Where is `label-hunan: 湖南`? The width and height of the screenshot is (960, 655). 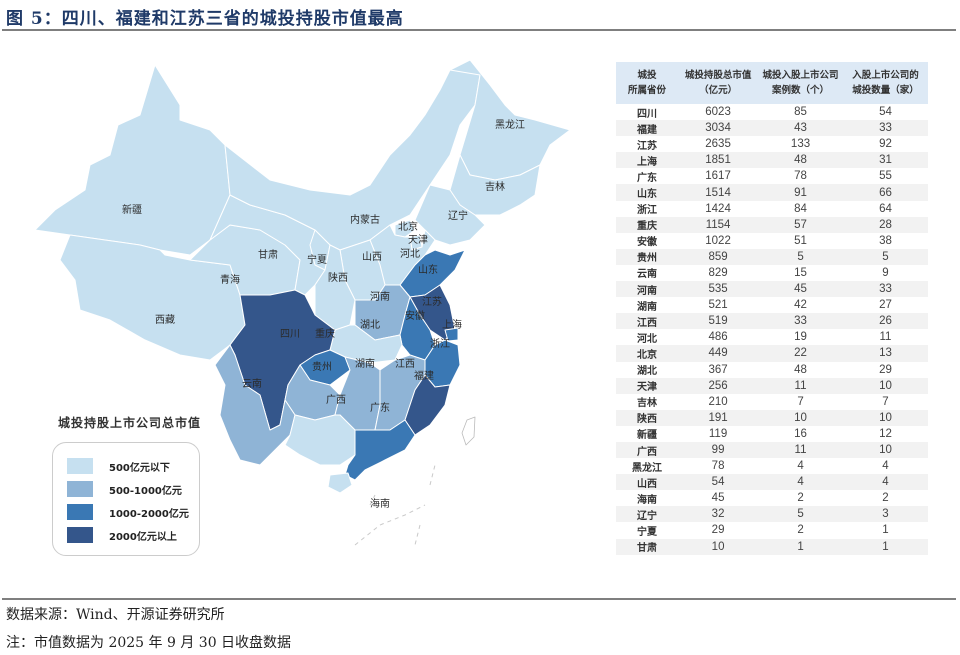
label-hunan: 湖南 is located at coordinates (365, 363).